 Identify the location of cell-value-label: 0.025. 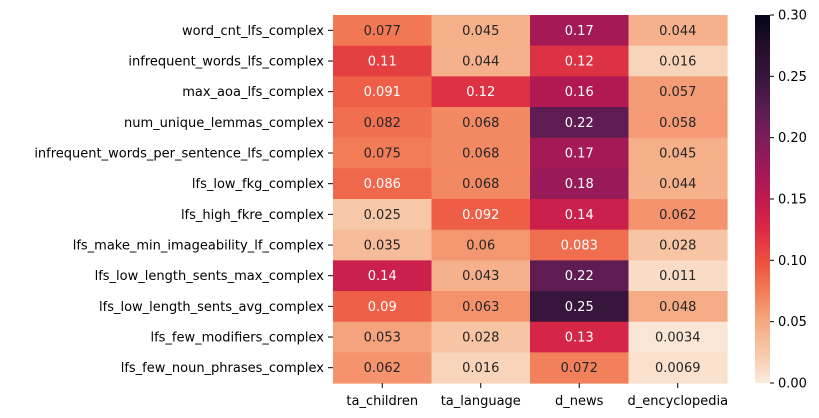
(382, 215).